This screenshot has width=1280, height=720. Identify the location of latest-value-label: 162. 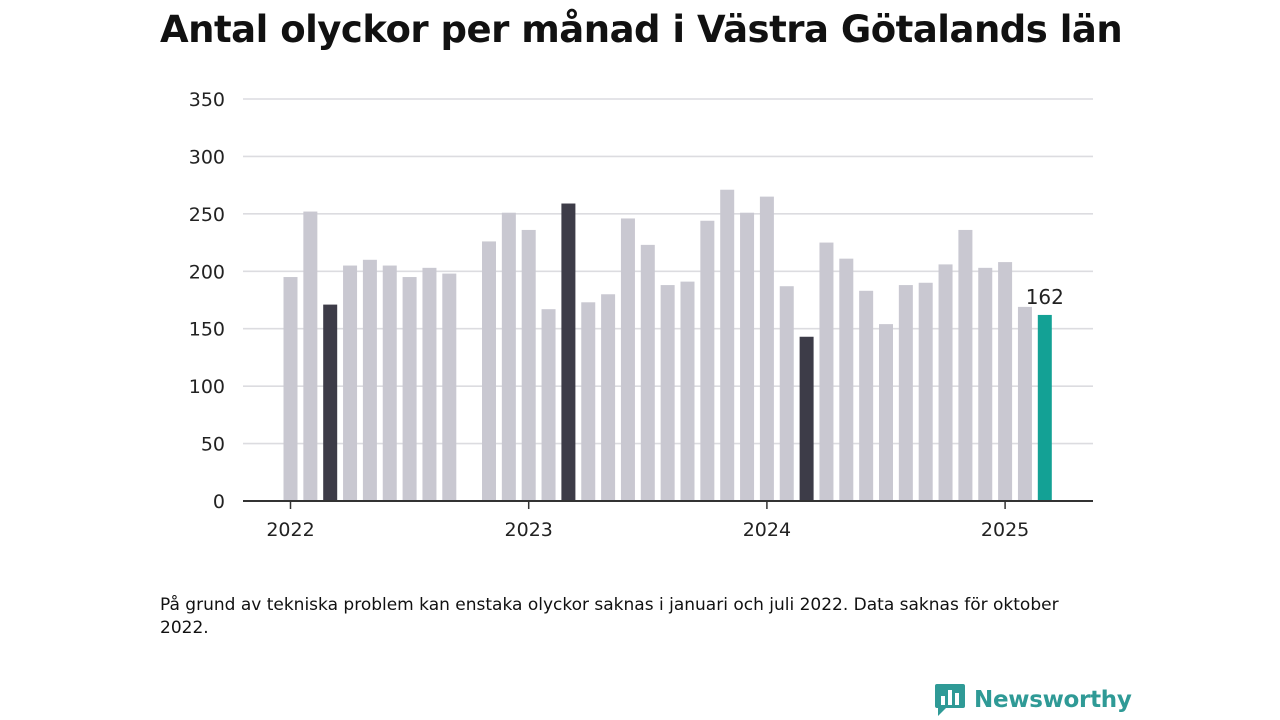
(1045, 297).